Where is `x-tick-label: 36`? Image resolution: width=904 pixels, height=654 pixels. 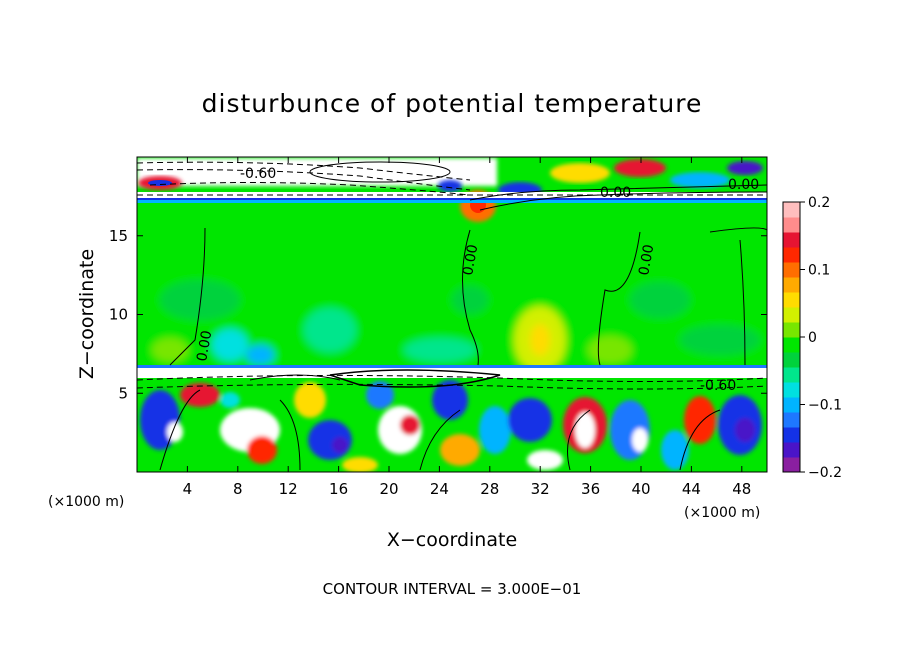
x-tick-label: 36 is located at coordinates (590, 489).